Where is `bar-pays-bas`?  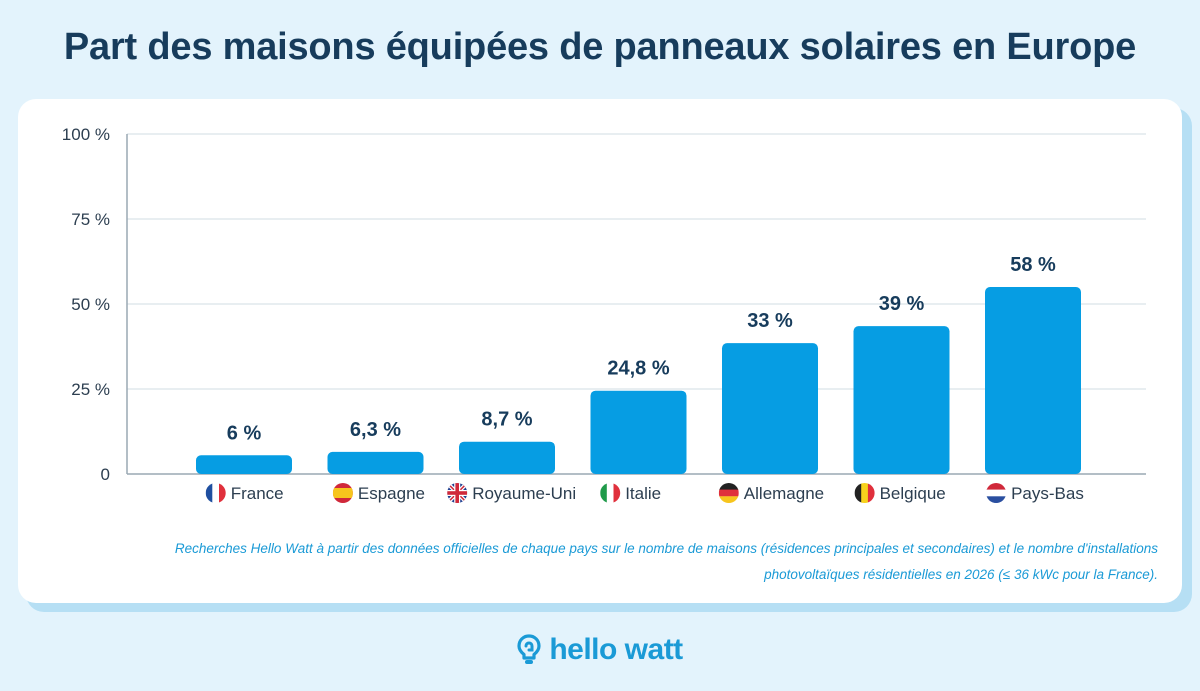 bar-pays-bas is located at coordinates (1033, 380).